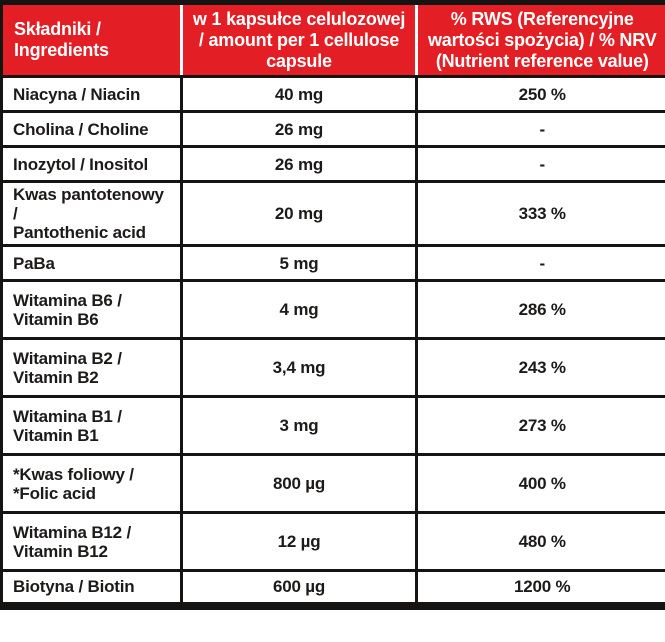 Image resolution: width=665 pixels, height=642 pixels. Describe the element at coordinates (540, 213) in the screenshot. I see `rws-percent-cell: 333 %` at that location.